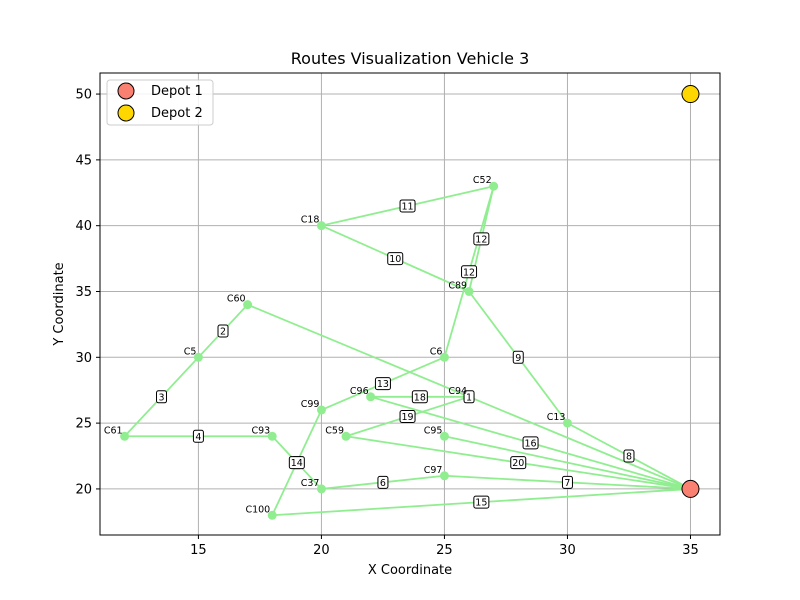 The width and height of the screenshot is (800, 600). What do you see at coordinates (83, 292) in the screenshot?
I see `y-tick-label: 35` at bounding box center [83, 292].